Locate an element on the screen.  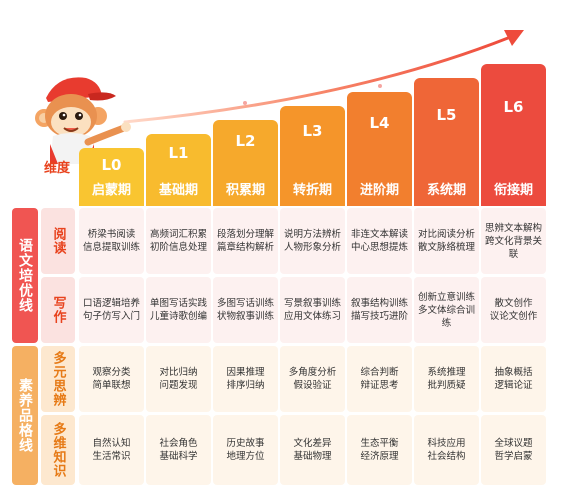
cell-line: 逻辑论证 is located at coordinates (513, 385).